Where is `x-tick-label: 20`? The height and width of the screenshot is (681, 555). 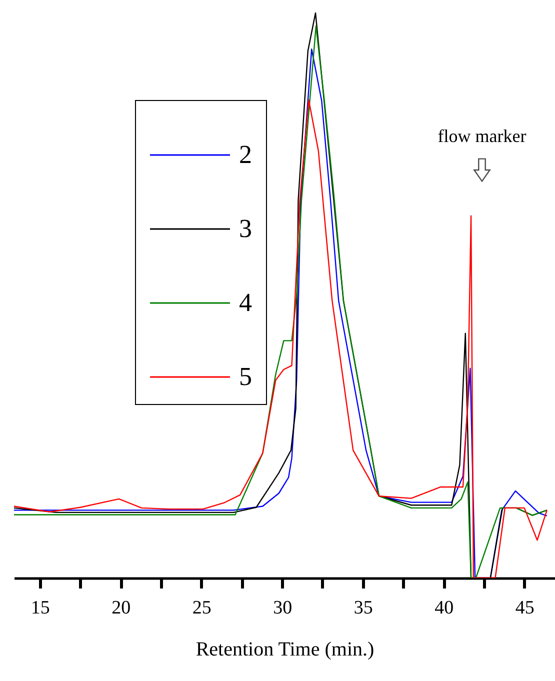 x-tick-label: 20 is located at coordinates (121, 608).